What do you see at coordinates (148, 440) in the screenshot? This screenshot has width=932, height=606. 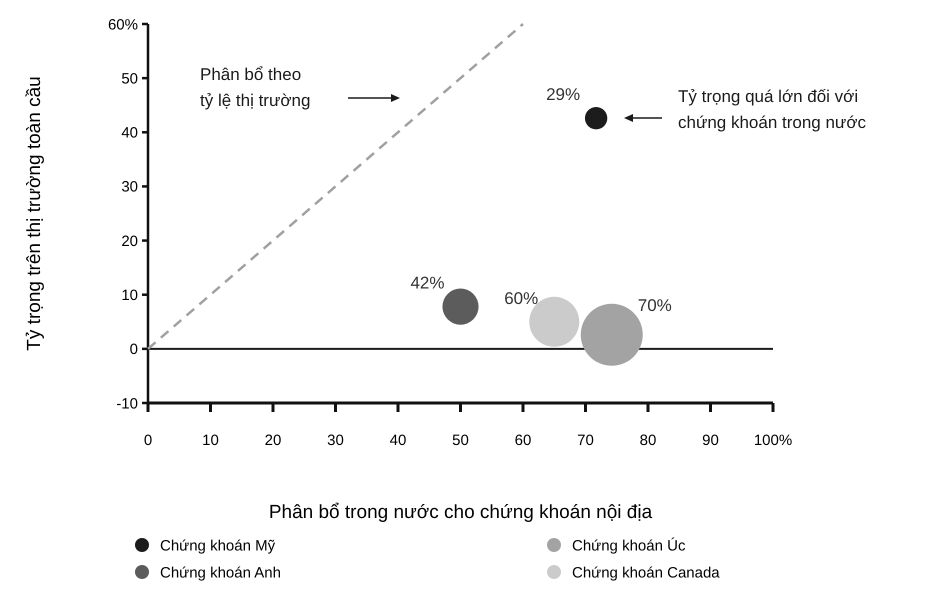 I see `x-tick-label: 0` at bounding box center [148, 440].